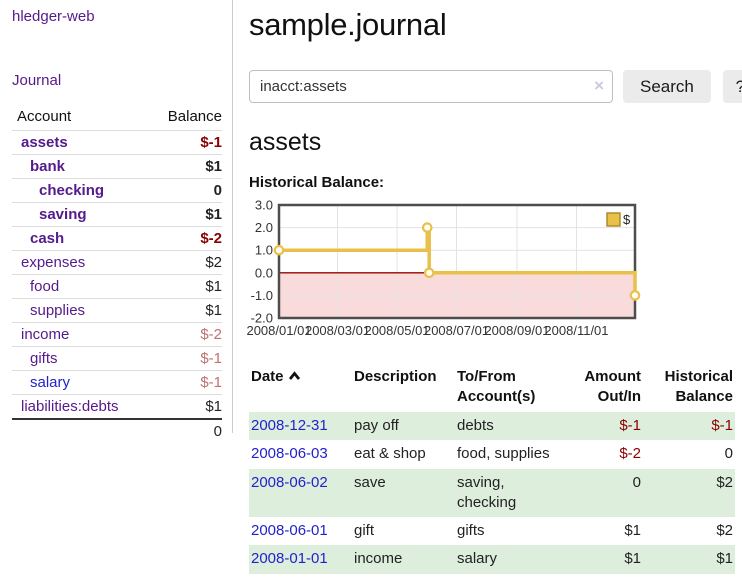 This screenshot has height=582, width=742. I want to click on register-row: 2008-01-01 income salary $1 $1, so click(492, 559).